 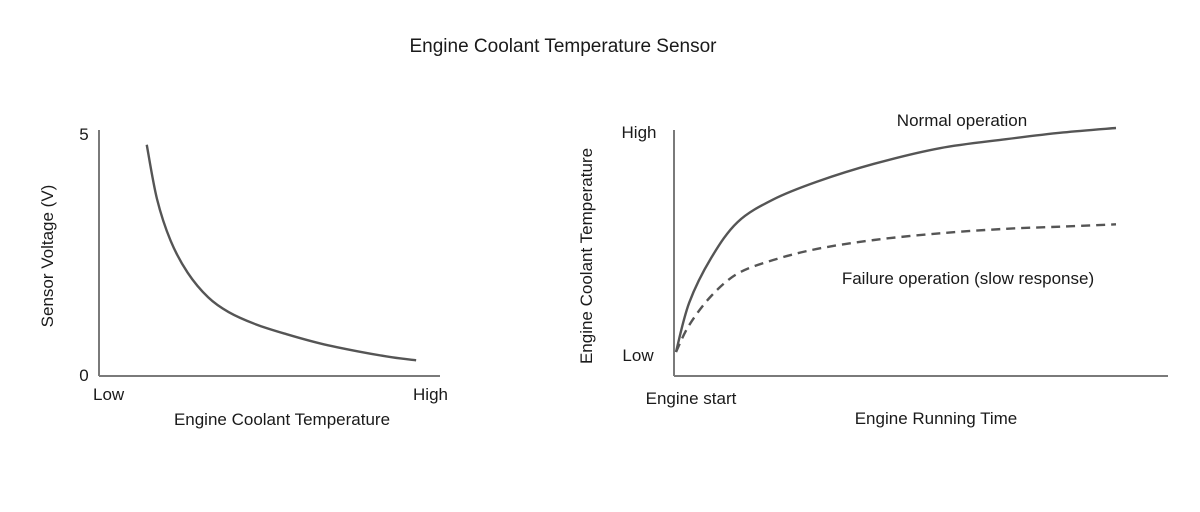 I want to click on chart-title: Engine Coolant Temperature Sensor, so click(x=563, y=46).